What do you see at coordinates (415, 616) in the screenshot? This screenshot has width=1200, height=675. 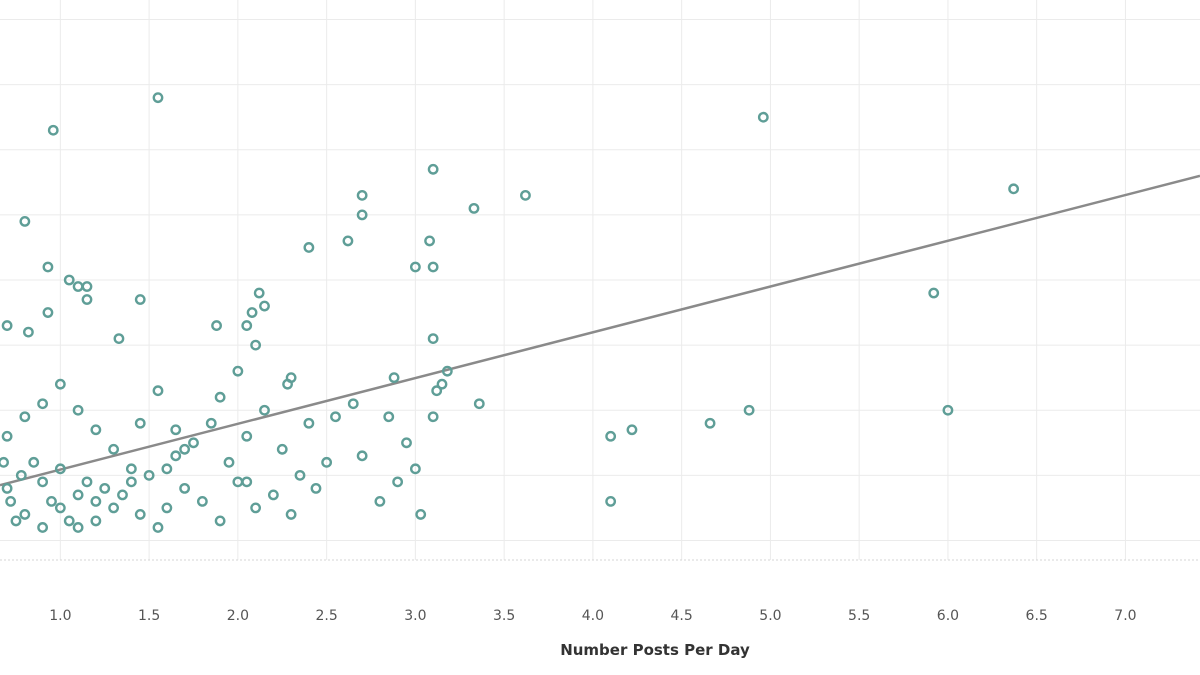 I see `x-tick-label: 3.0` at bounding box center [415, 616].